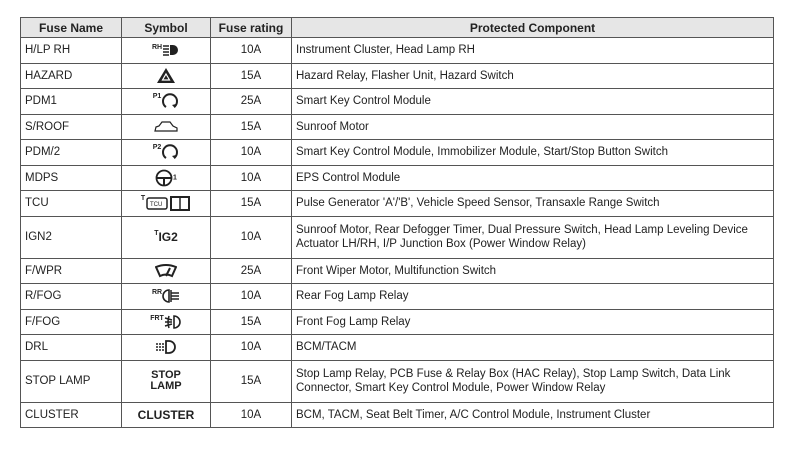 The height and width of the screenshot is (456, 794). Describe the element at coordinates (71, 101) in the screenshot. I see `fuse-name: PDM1` at that location.